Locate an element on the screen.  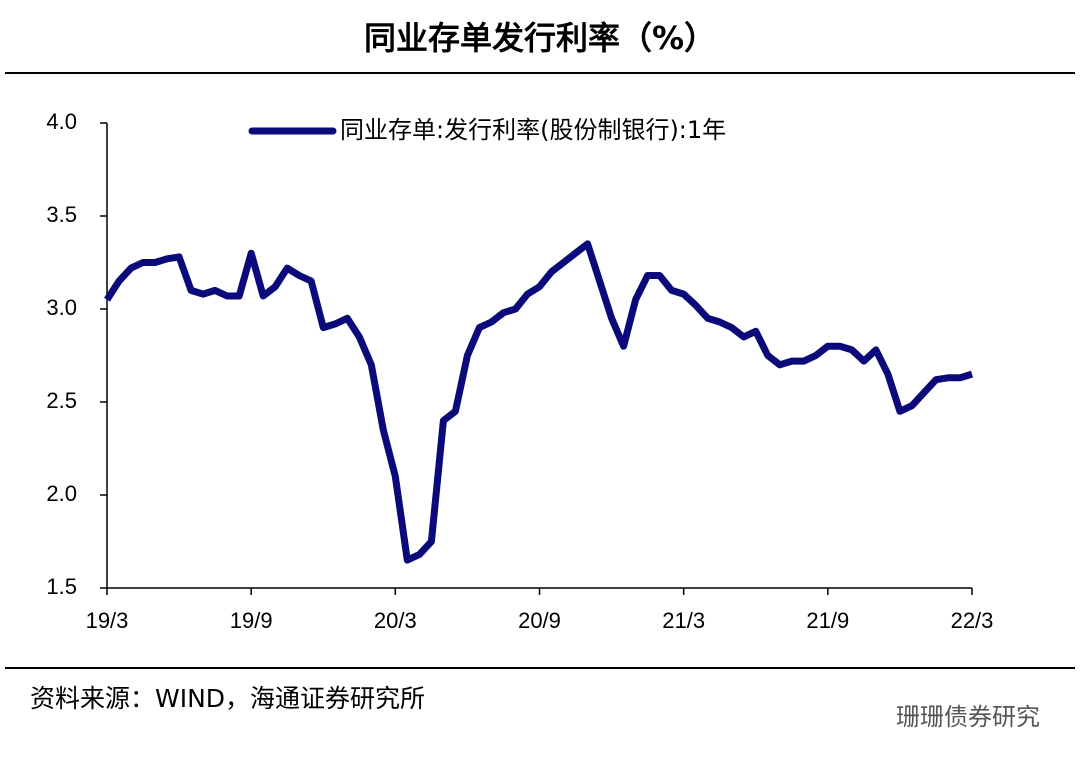
watermark: 珊珊债券研究 is located at coordinates (968, 717).